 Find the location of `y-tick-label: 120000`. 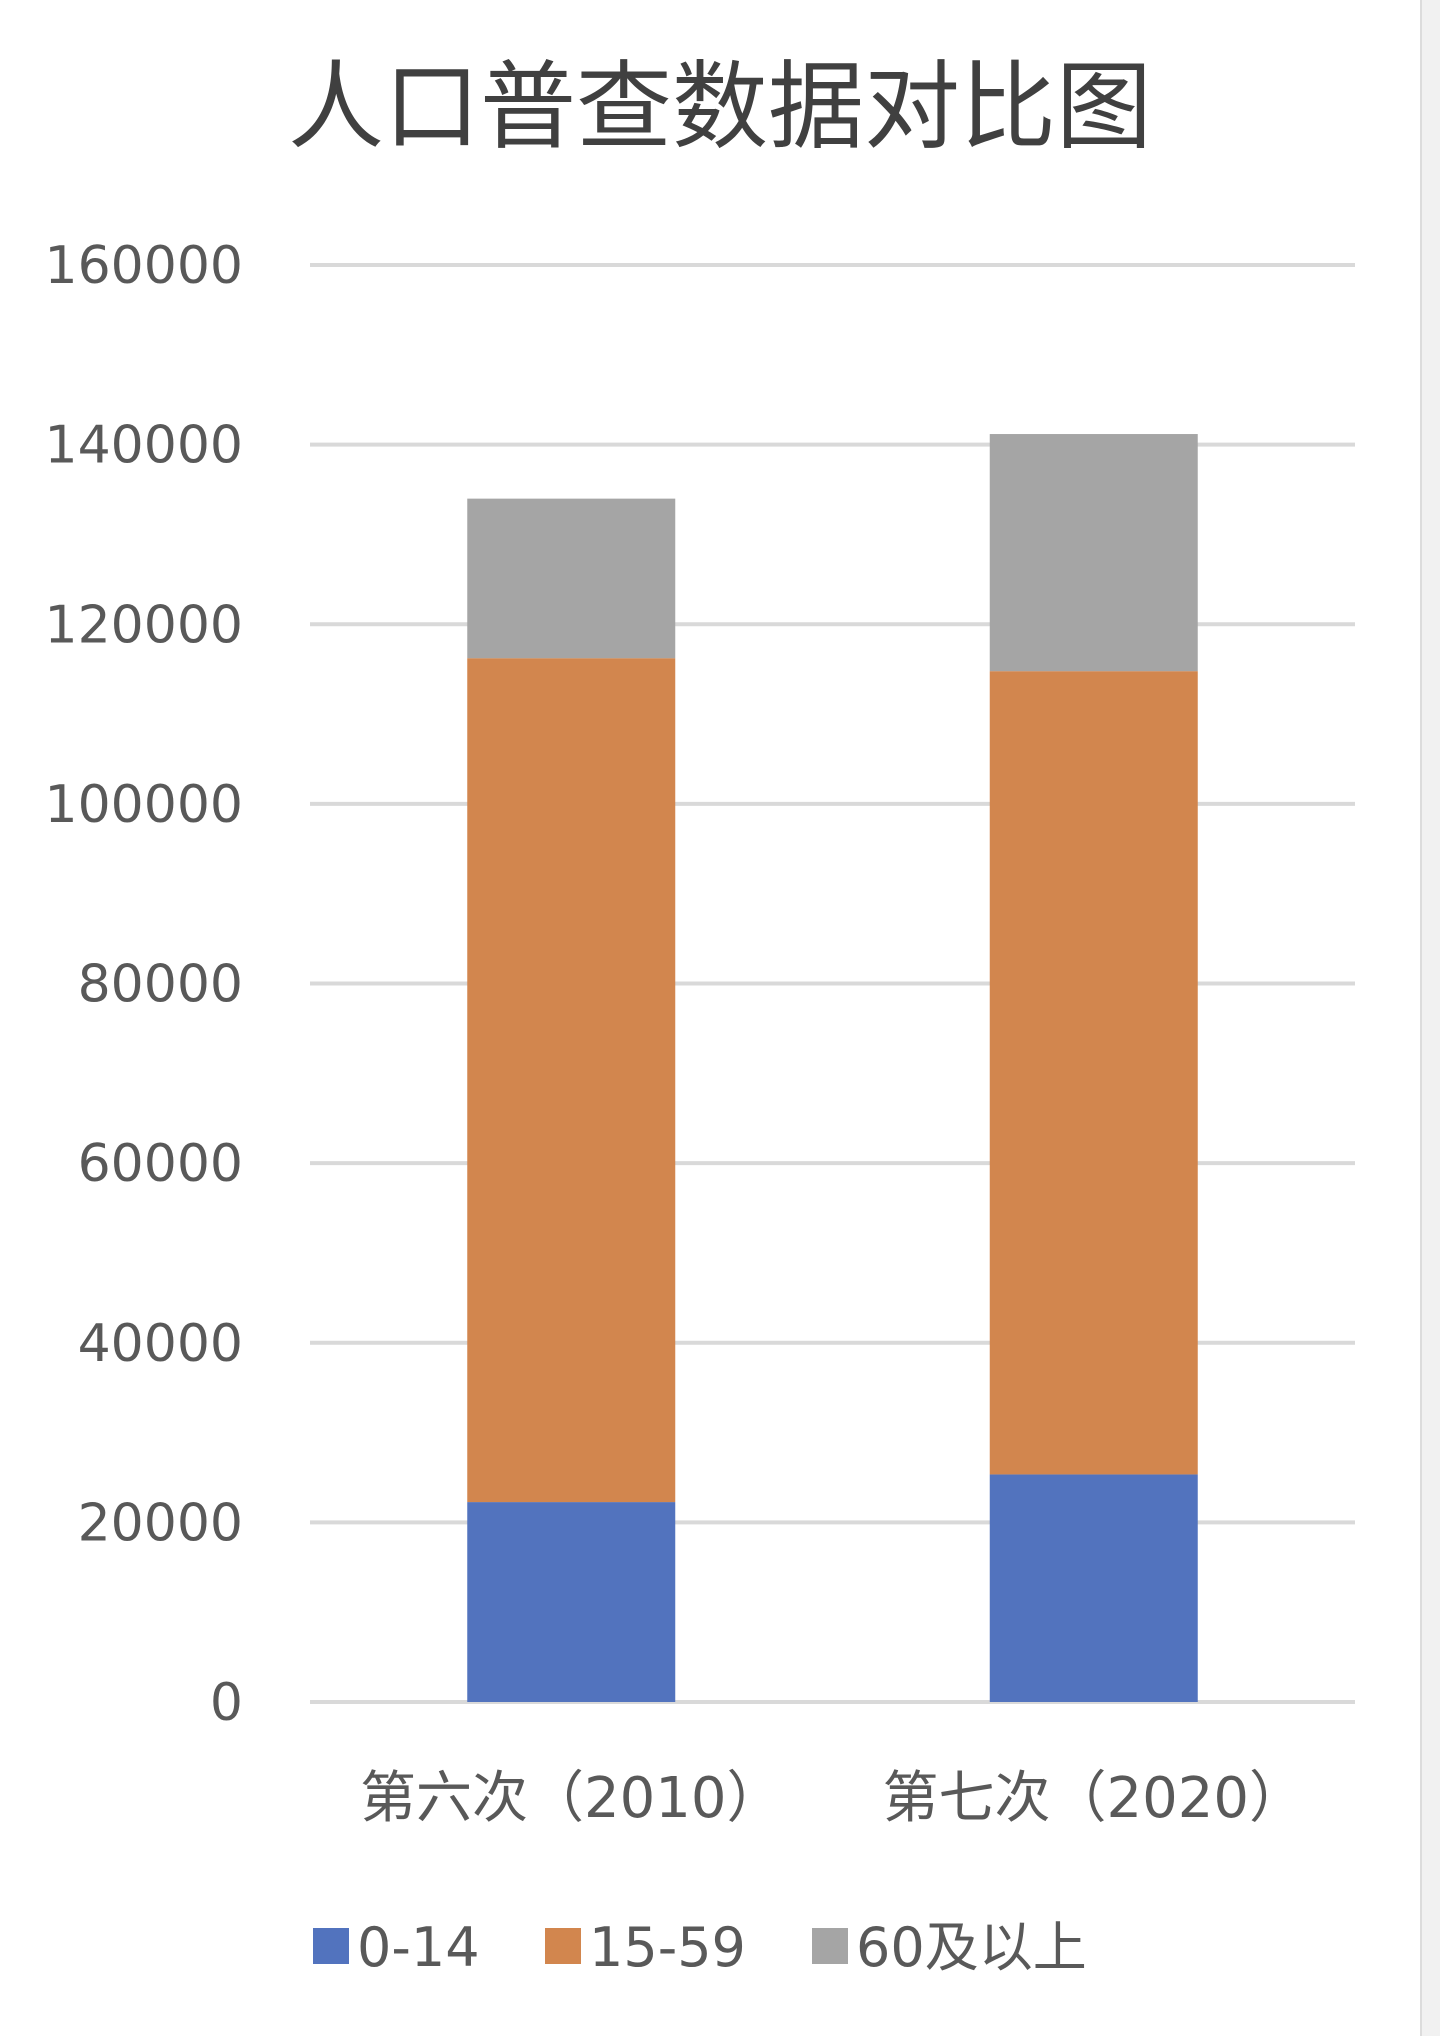

y-tick-label: 120000 is located at coordinates (143, 625).